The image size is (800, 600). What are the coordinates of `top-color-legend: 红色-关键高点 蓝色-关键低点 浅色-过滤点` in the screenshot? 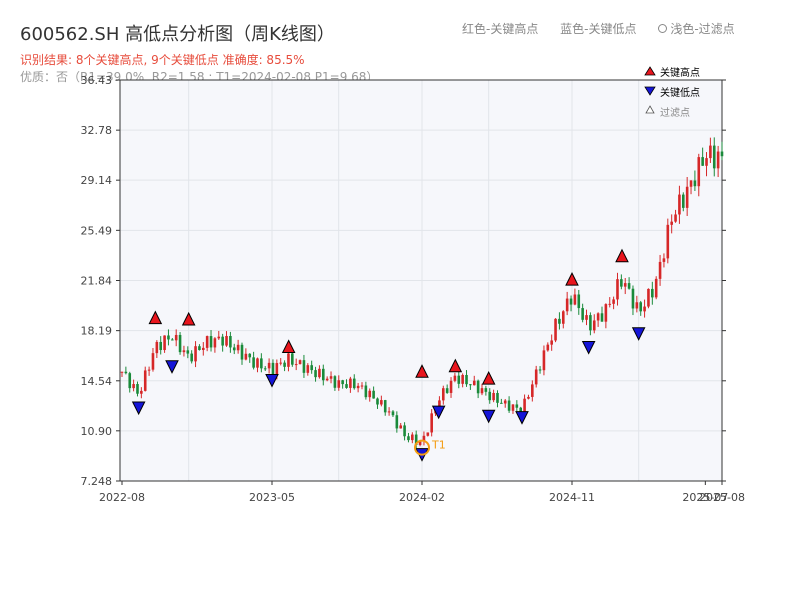 It's located at (607, 28).